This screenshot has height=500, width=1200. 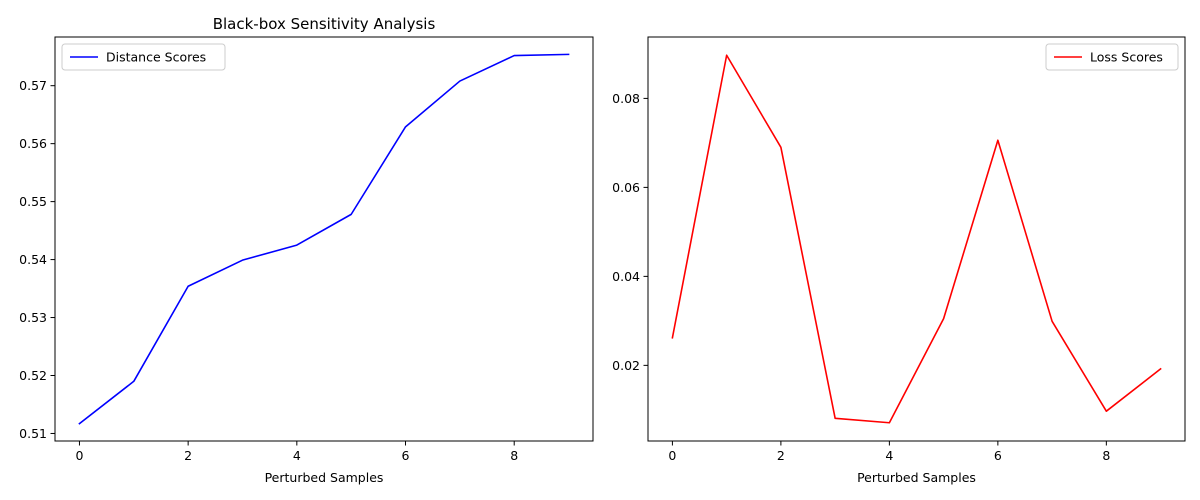 I want to click on legend: Distance Scores, so click(x=143, y=57).